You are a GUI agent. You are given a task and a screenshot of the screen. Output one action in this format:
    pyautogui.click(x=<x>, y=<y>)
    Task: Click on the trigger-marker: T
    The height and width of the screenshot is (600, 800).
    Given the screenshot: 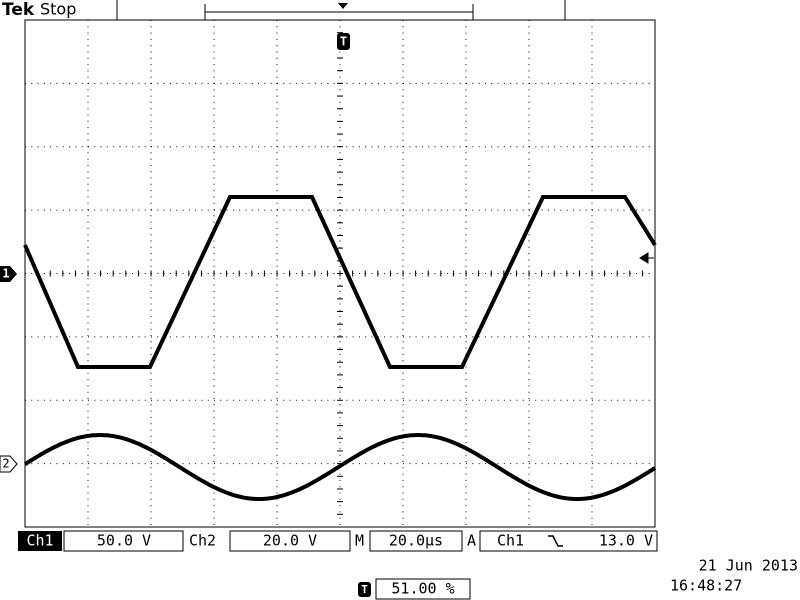 What is the action you would take?
    pyautogui.click(x=343, y=42)
    